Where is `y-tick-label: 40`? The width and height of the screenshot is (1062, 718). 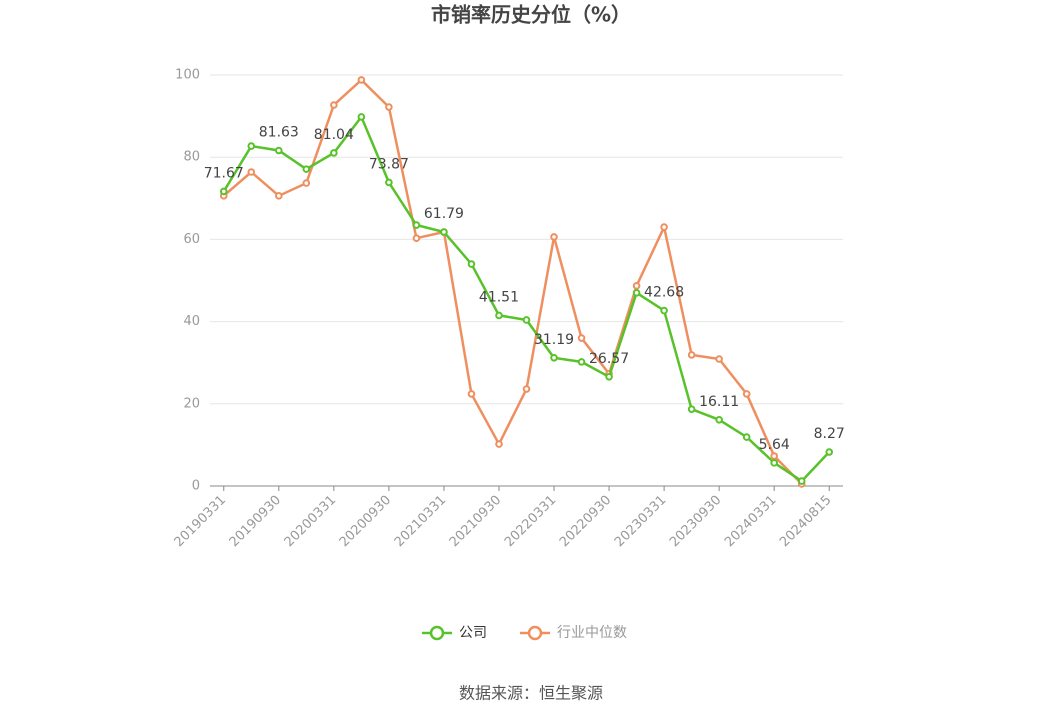
y-tick-label: 40 is located at coordinates (191, 321).